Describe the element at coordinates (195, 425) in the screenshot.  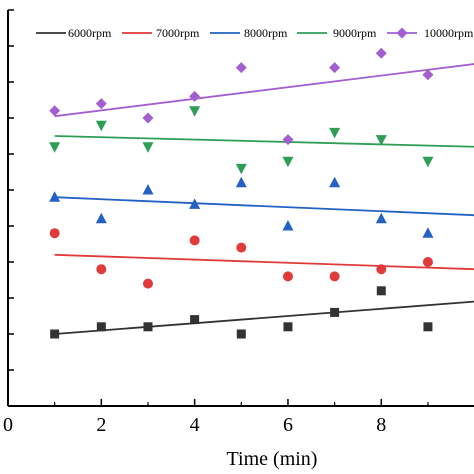
I see `x-tick-label: 4` at that location.